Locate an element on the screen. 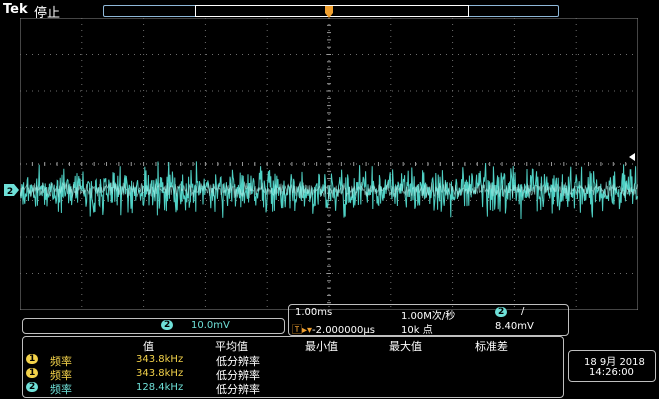 The height and width of the screenshot is (399, 659). record-length-value: 10k 点 is located at coordinates (417, 330).